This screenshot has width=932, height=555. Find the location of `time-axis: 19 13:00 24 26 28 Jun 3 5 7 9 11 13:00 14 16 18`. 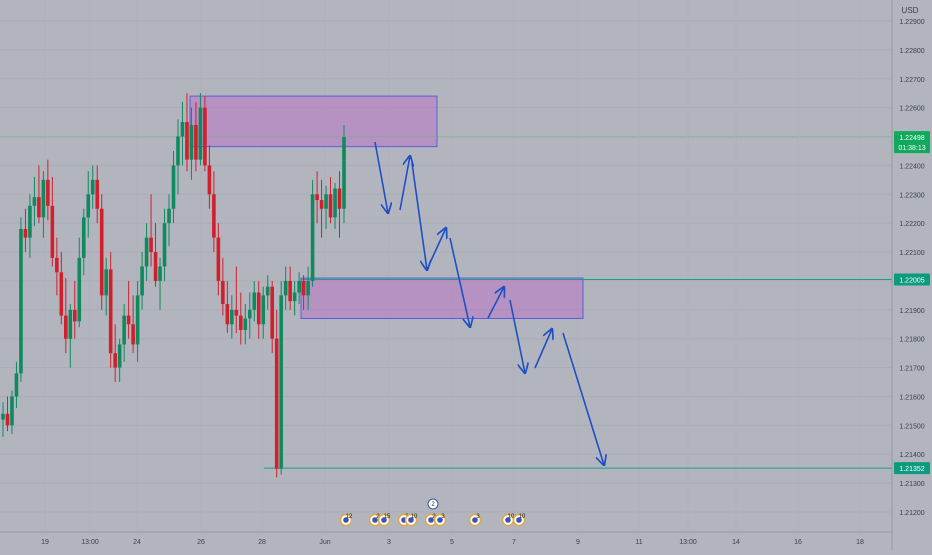

time-axis: 19 13:00 24 26 28 Jun 3 5 7 9 11 13:00 14 16 18 is located at coordinates (452, 542).